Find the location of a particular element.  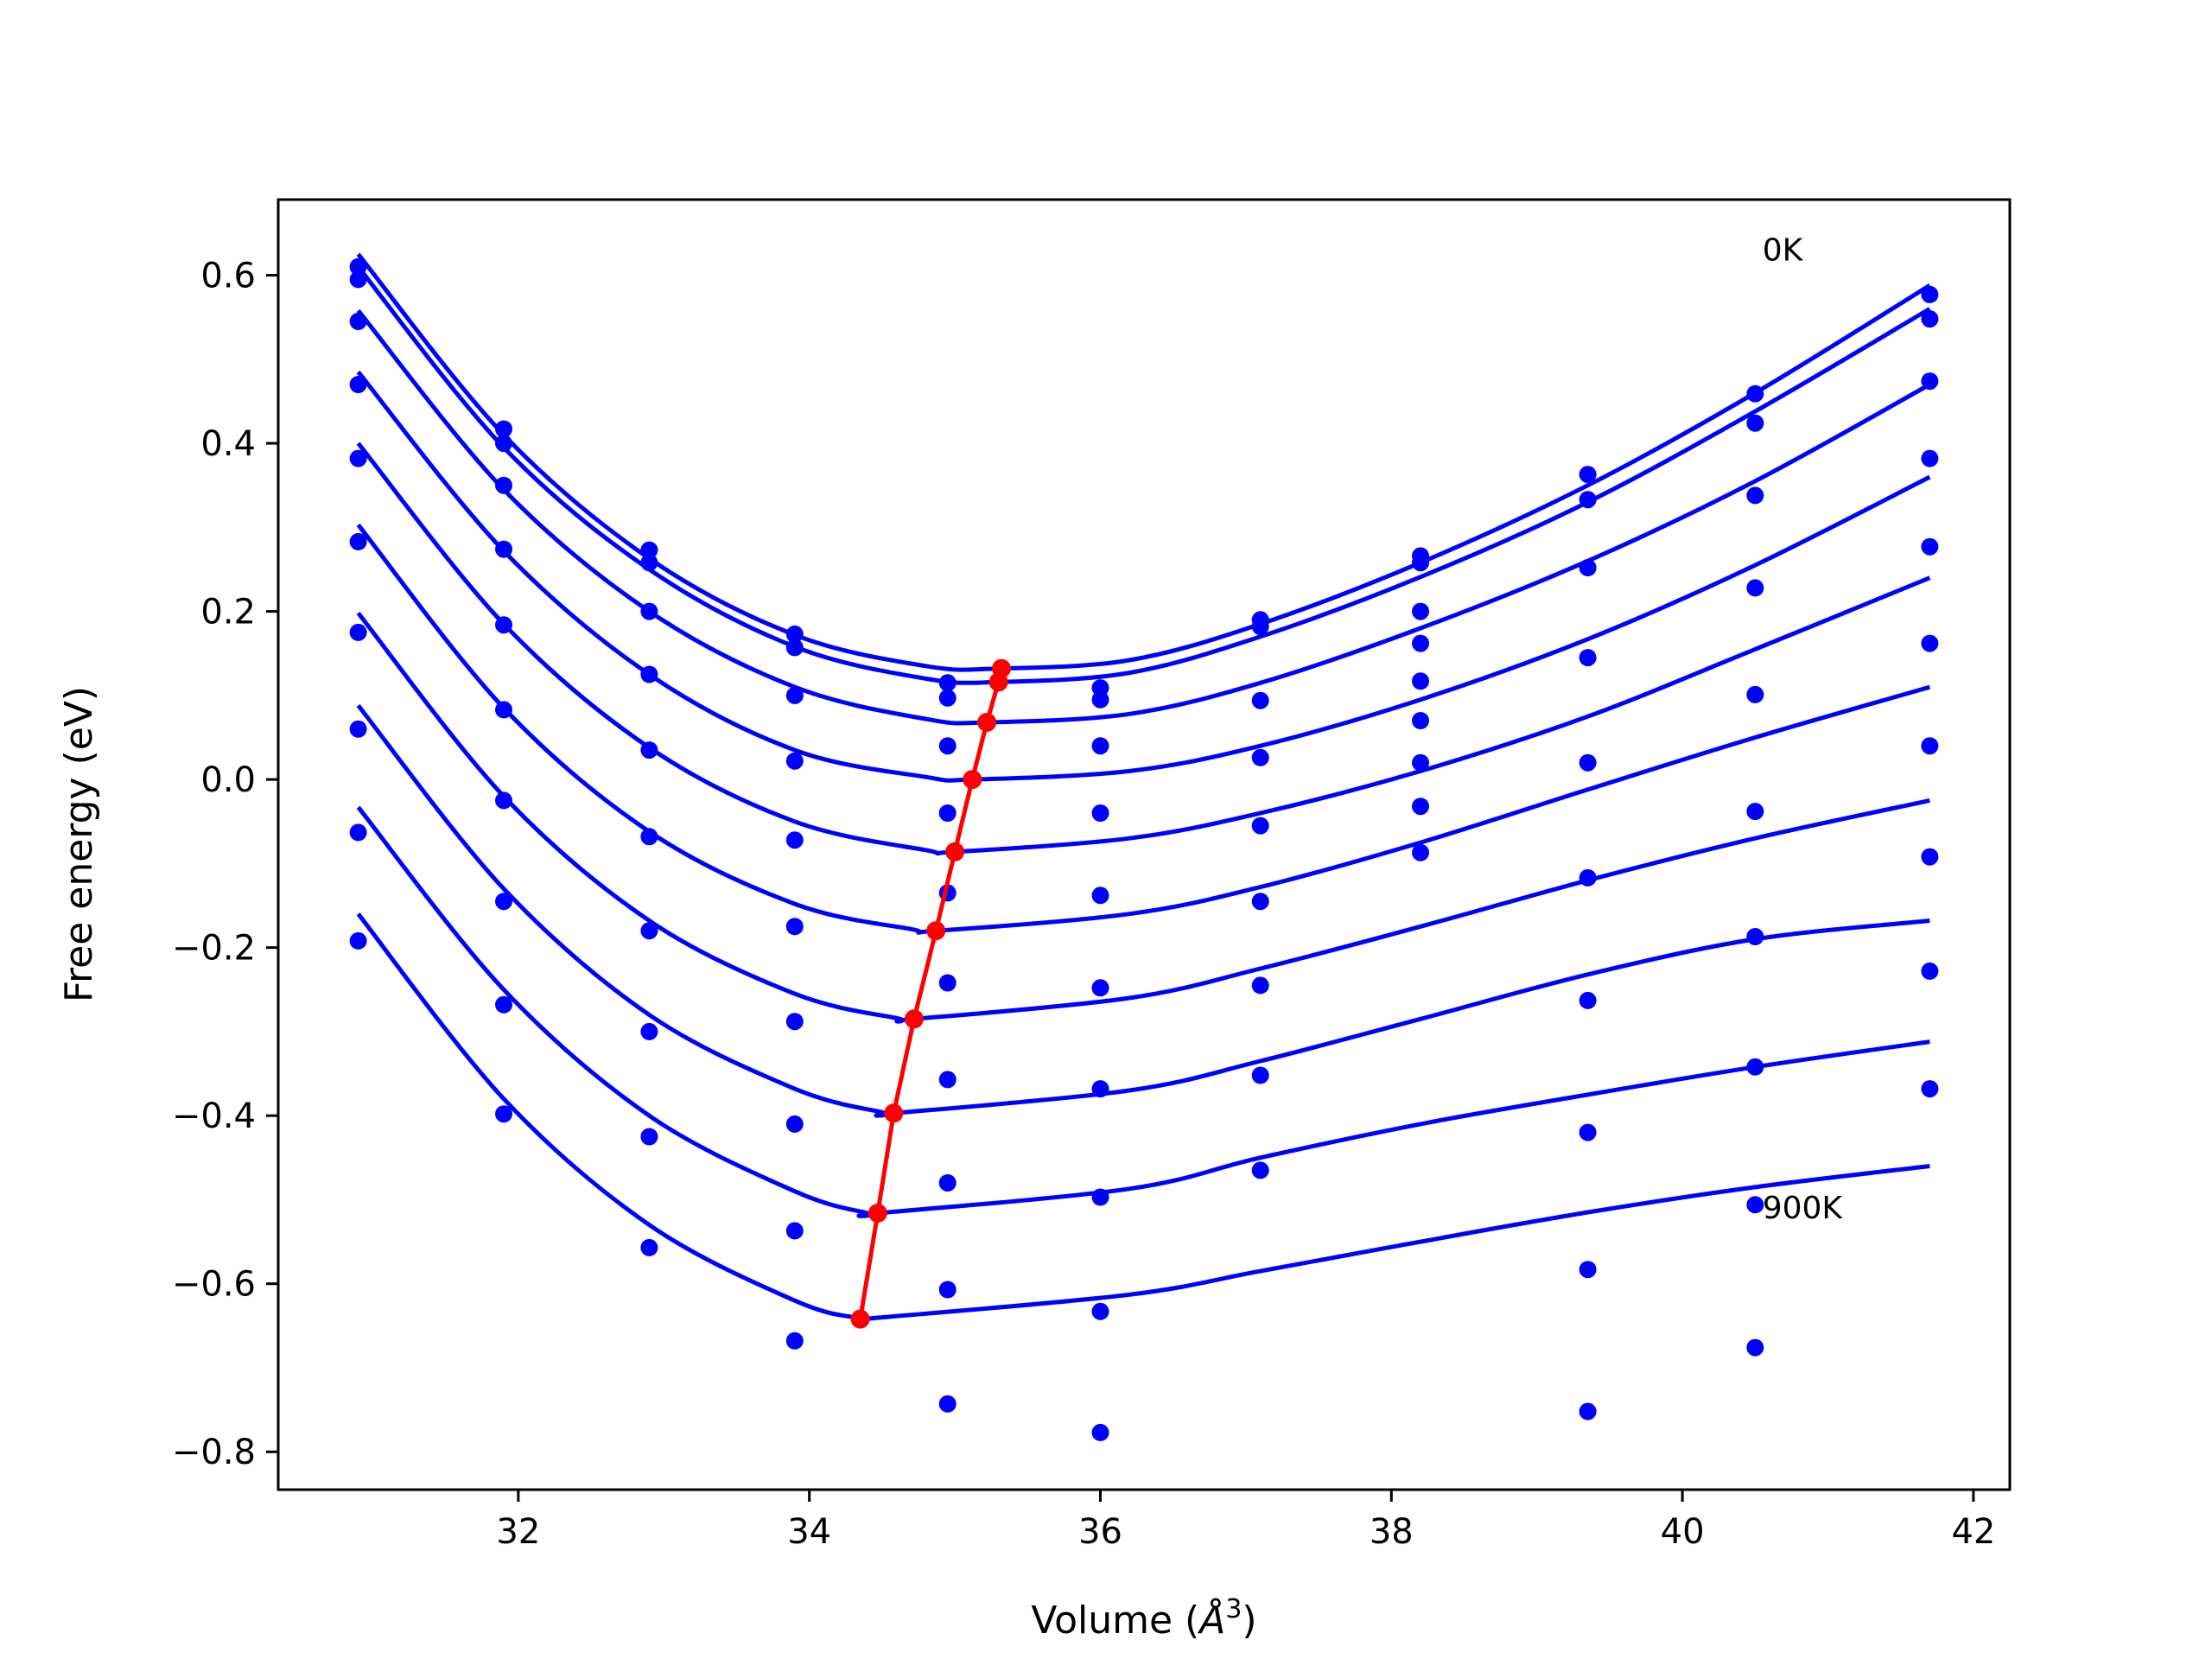

x-axis: 32 34 36 38 40 42 is located at coordinates (1245, 1521).